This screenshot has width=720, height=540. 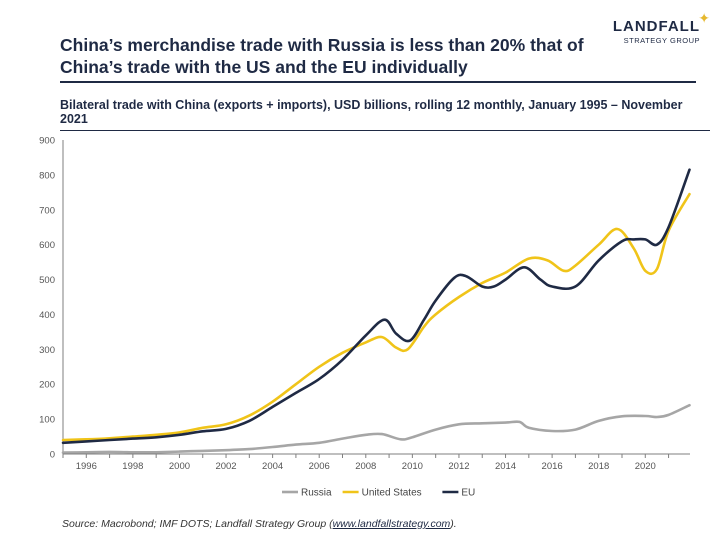 I want to click on source-link: www.landfallstrategy.com, so click(x=391, y=524).